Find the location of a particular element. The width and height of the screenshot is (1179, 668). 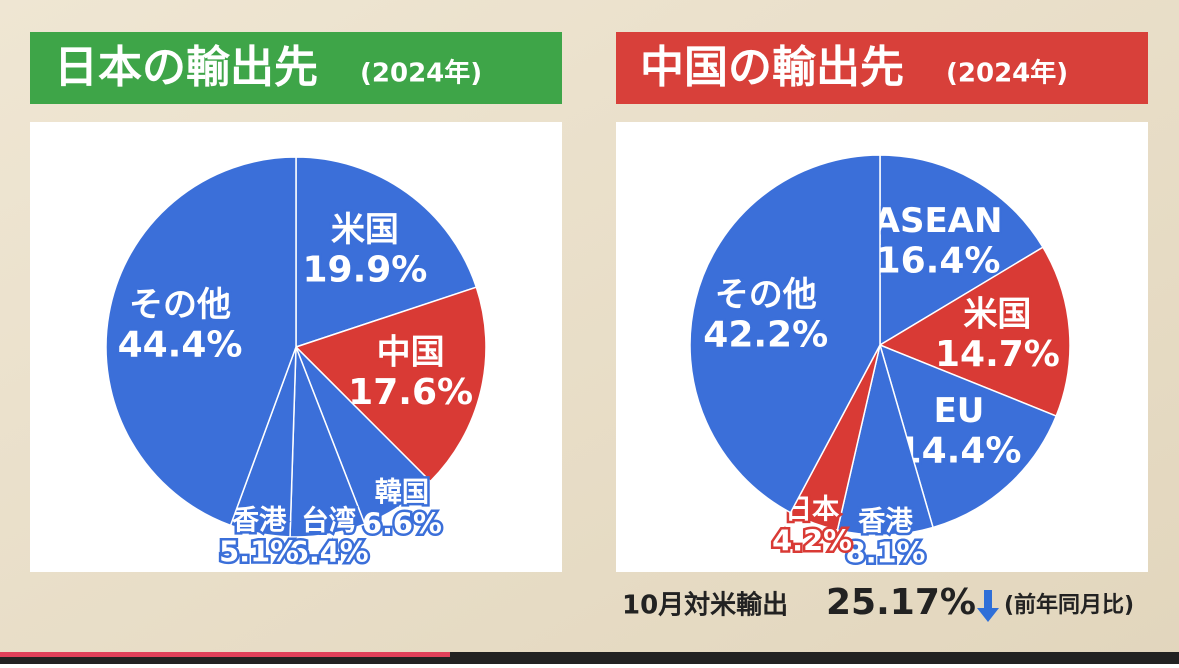

annotation-note: (前年同月比) is located at coordinates (1069, 605).